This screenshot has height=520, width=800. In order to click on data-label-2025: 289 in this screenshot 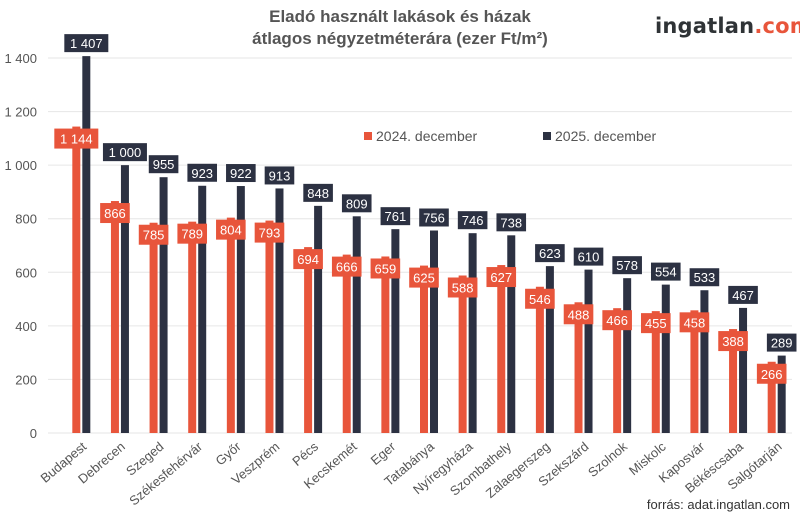, I will do `click(782, 343)`.